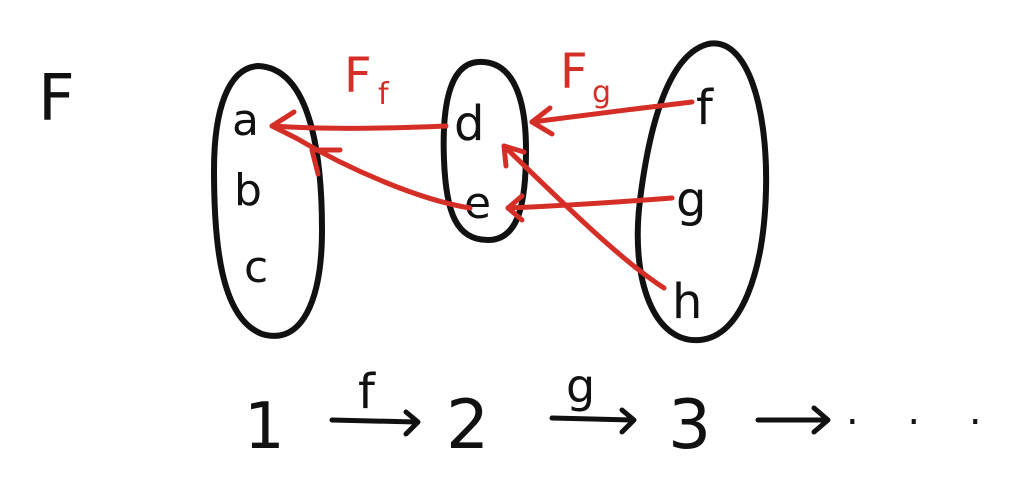  Describe the element at coordinates (574, 72) in the screenshot. I see `functor-map-g-main: F` at that location.